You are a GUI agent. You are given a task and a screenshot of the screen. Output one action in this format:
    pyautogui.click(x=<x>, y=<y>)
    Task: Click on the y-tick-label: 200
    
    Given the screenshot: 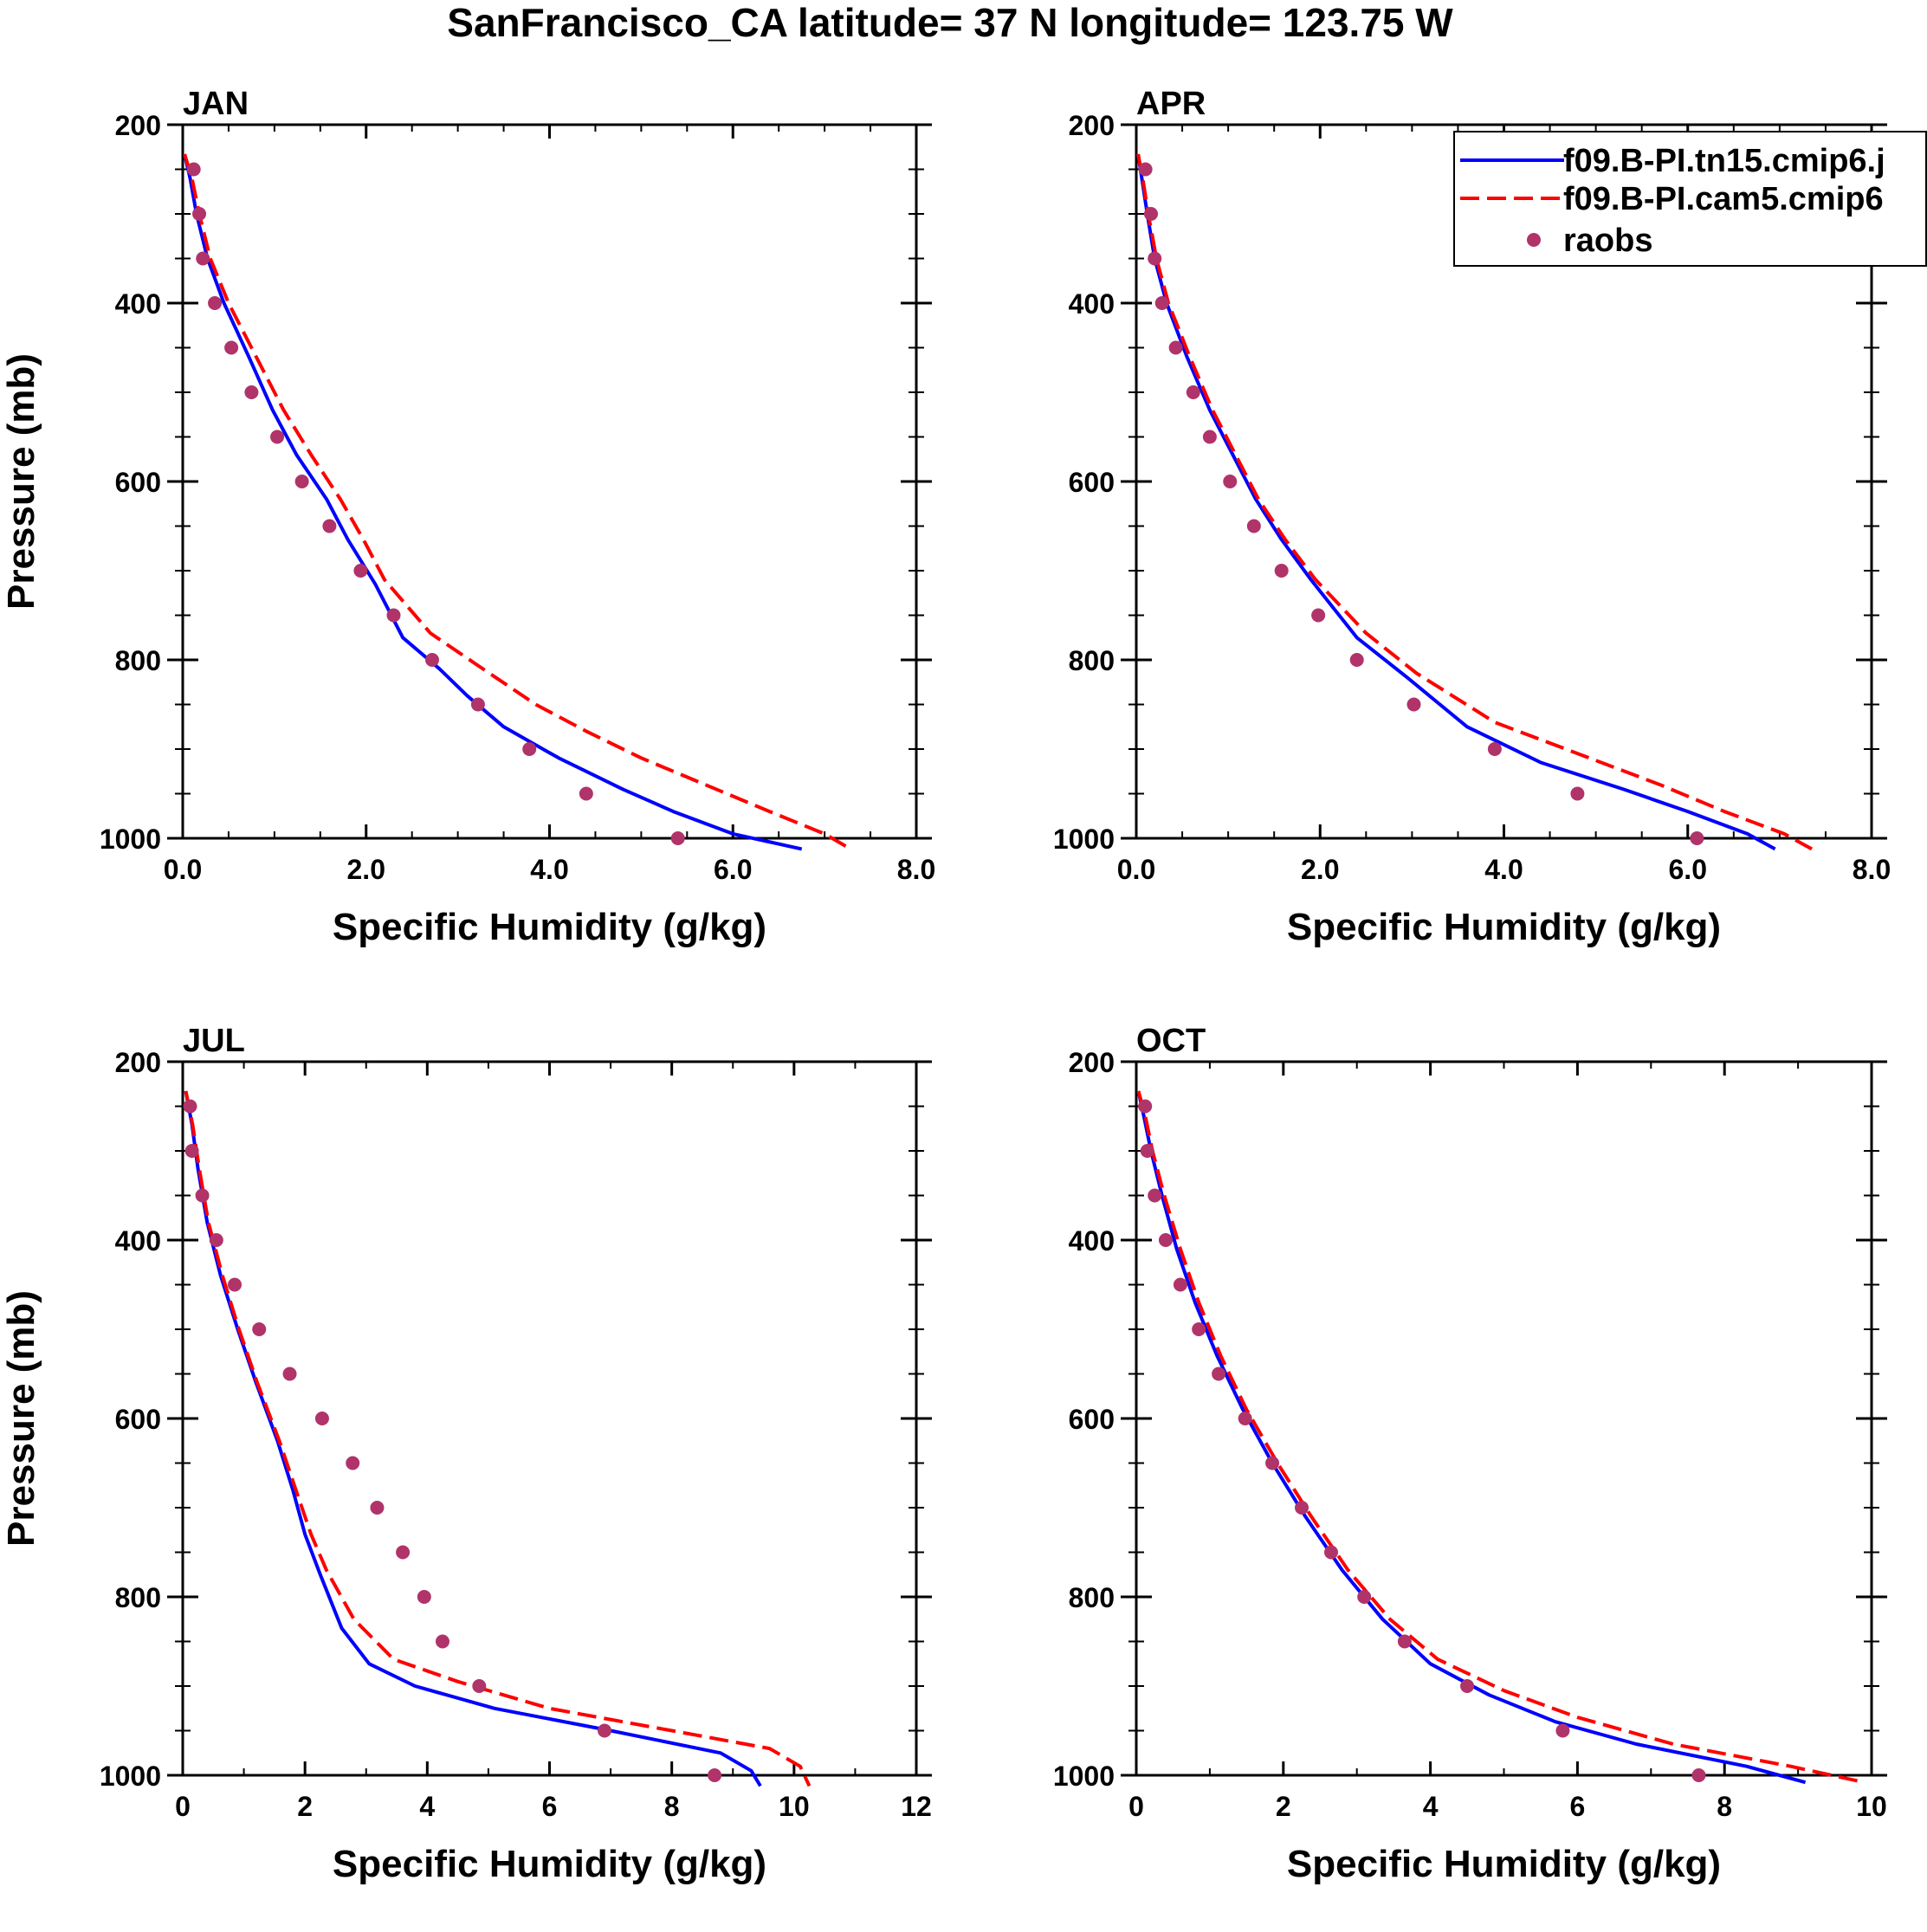 What is the action you would take?
    pyautogui.click(x=1092, y=1062)
    